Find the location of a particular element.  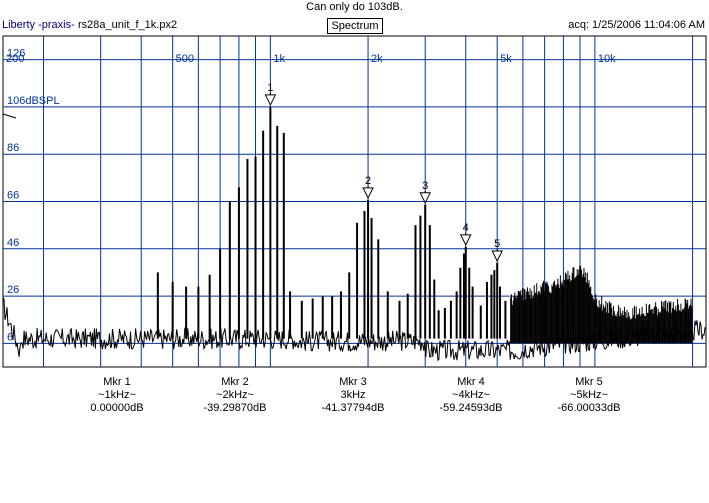

marker-frequency: ~1kHz~ is located at coordinates (117, 395).